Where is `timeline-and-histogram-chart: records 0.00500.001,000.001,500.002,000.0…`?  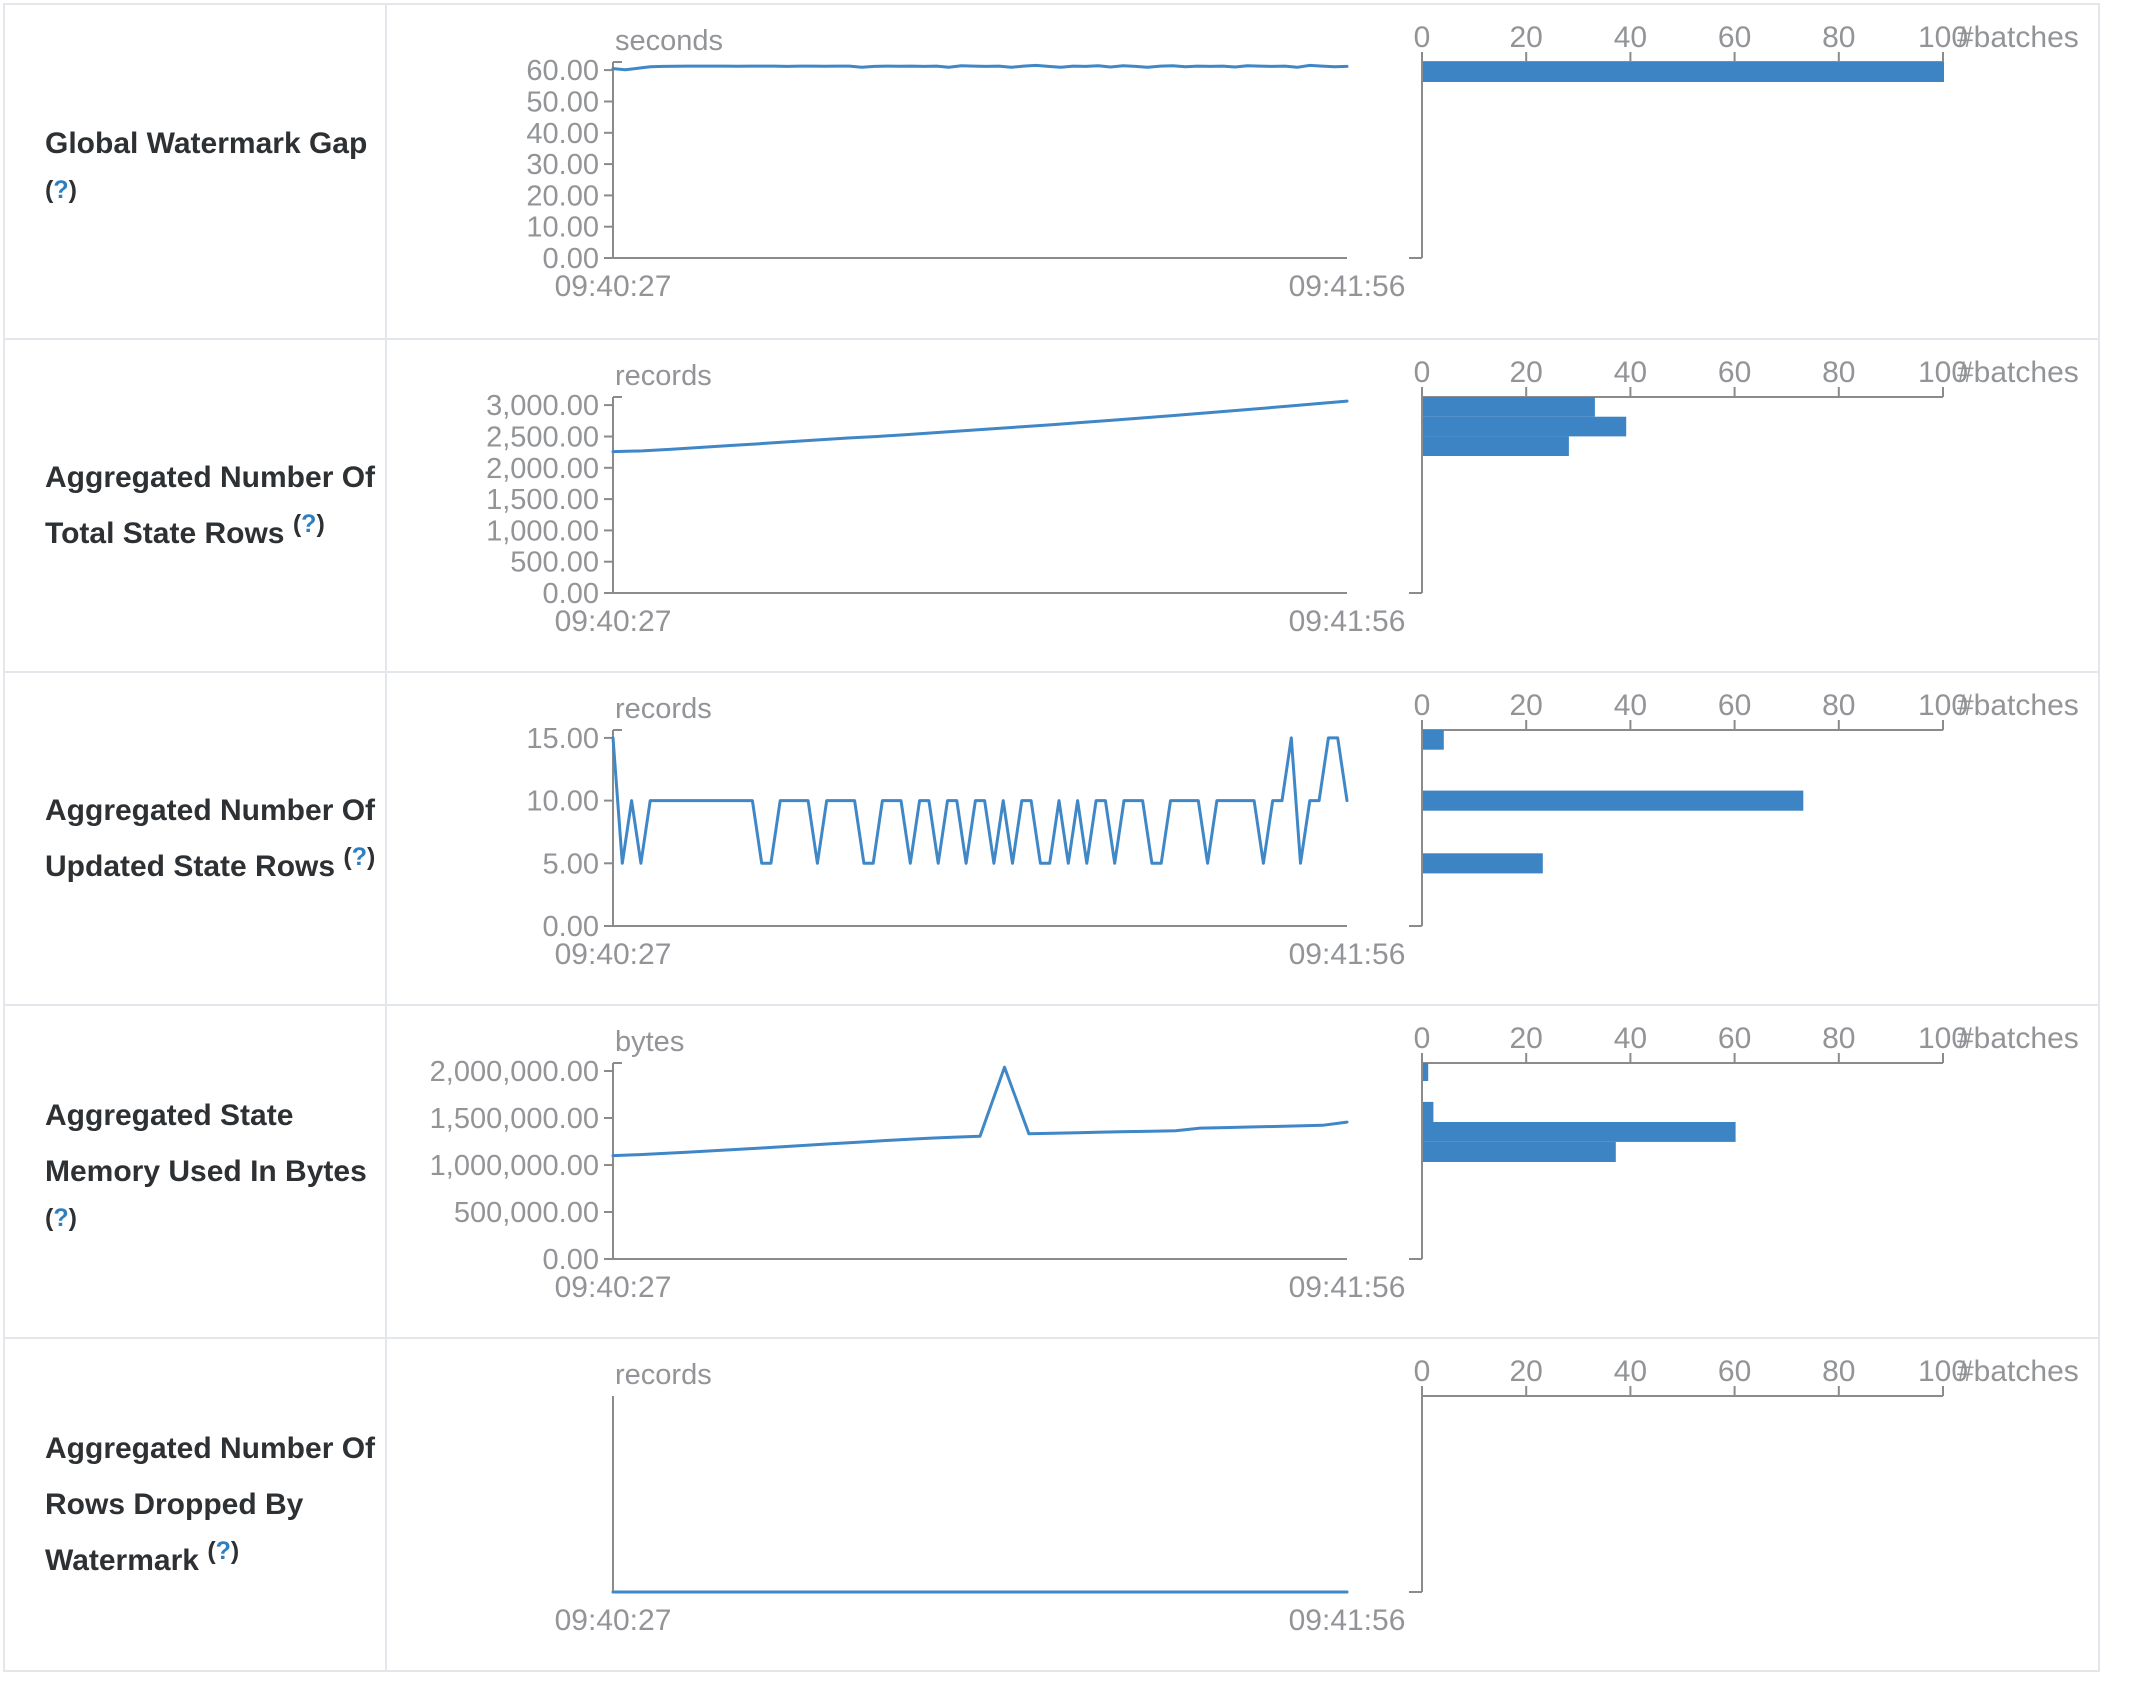 timeline-and-histogram-chart: records 0.00500.001,000.001,500.002,000.0… is located at coordinates (1282, 497).